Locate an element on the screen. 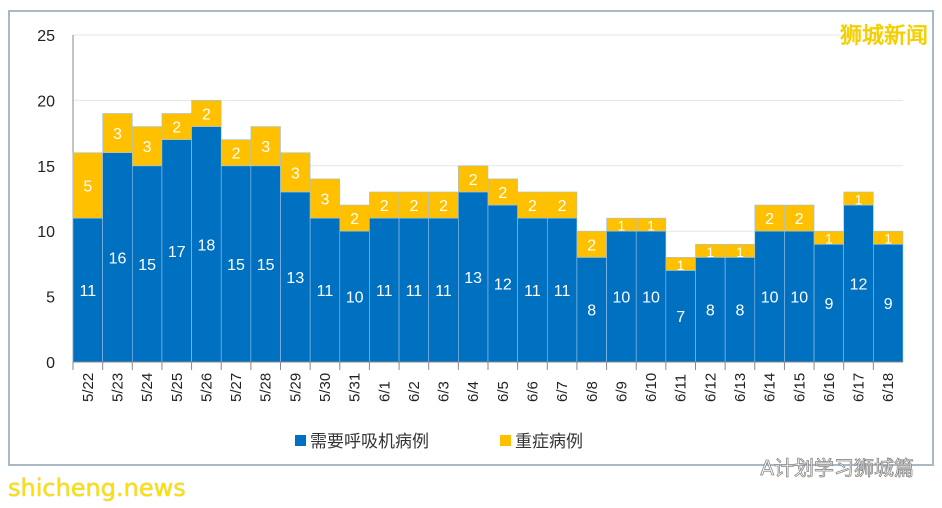  legend-label: 重症病例 is located at coordinates (549, 442).